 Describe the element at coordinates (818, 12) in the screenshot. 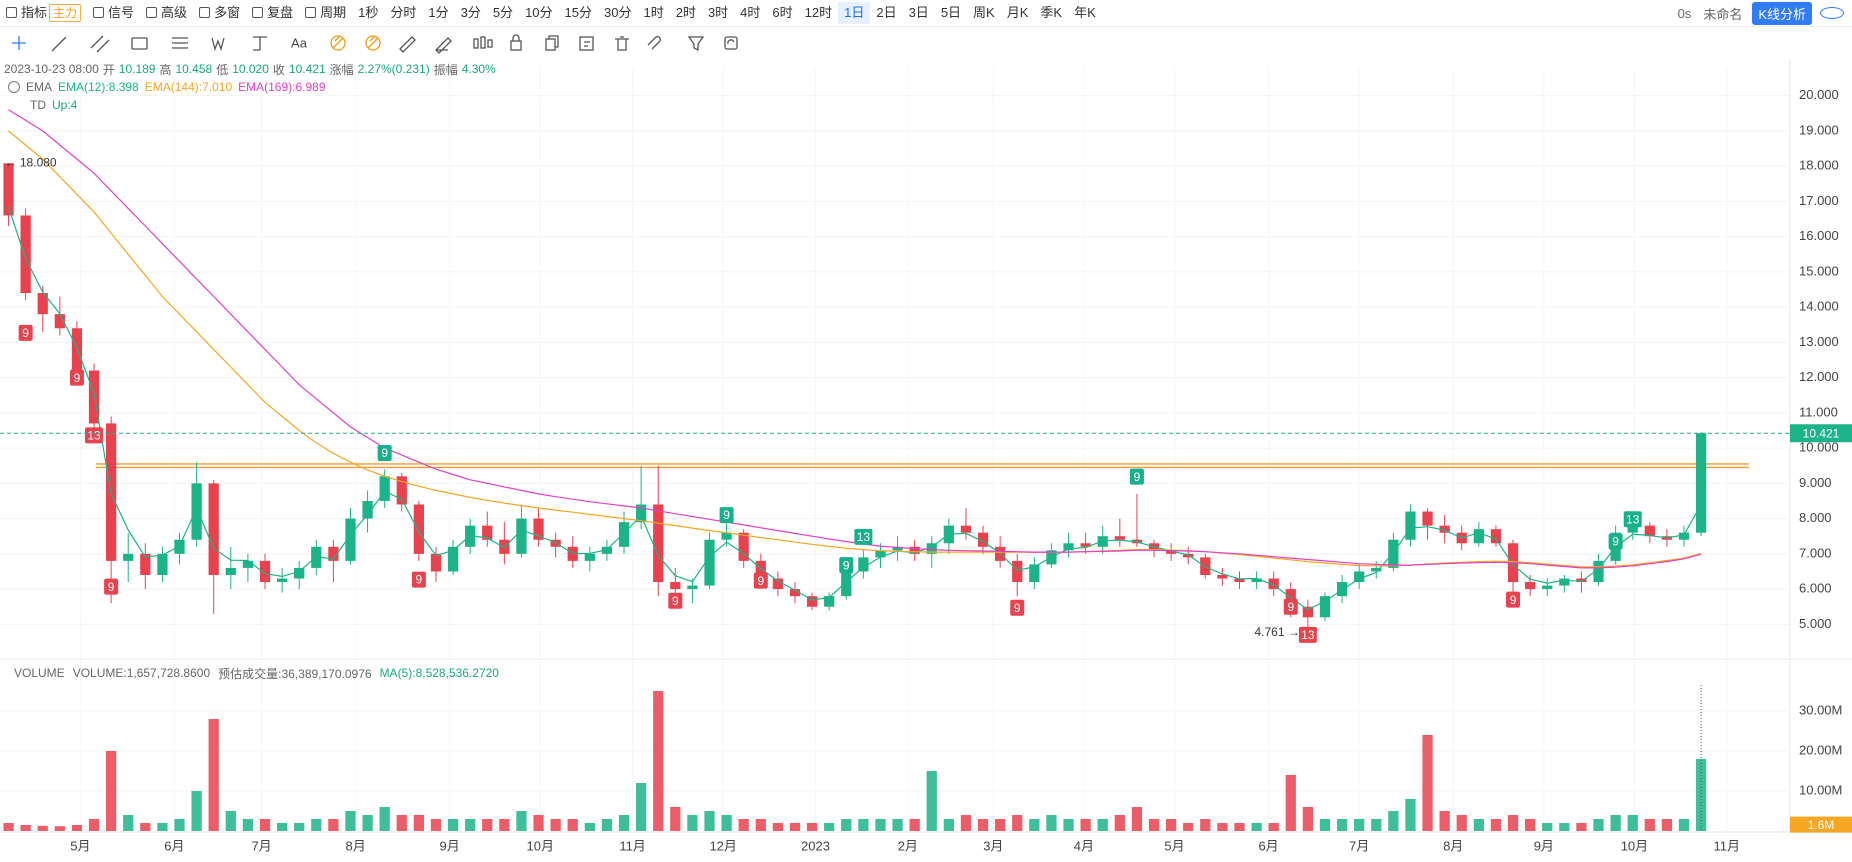

I see `period-button: 12时` at that location.